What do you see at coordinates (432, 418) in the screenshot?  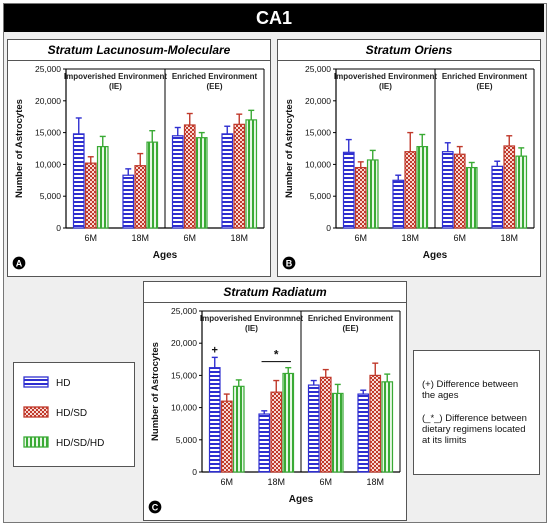 I see `note-star-symbol: (_*_)` at bounding box center [432, 418].